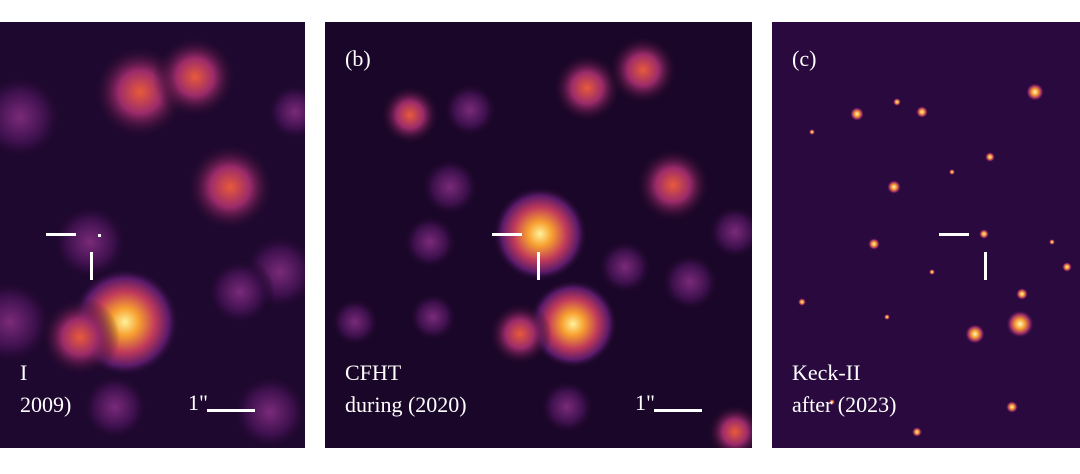 The width and height of the screenshot is (1080, 474). I want to click on panel-b-caption: CFHT during (2020), so click(406, 388).